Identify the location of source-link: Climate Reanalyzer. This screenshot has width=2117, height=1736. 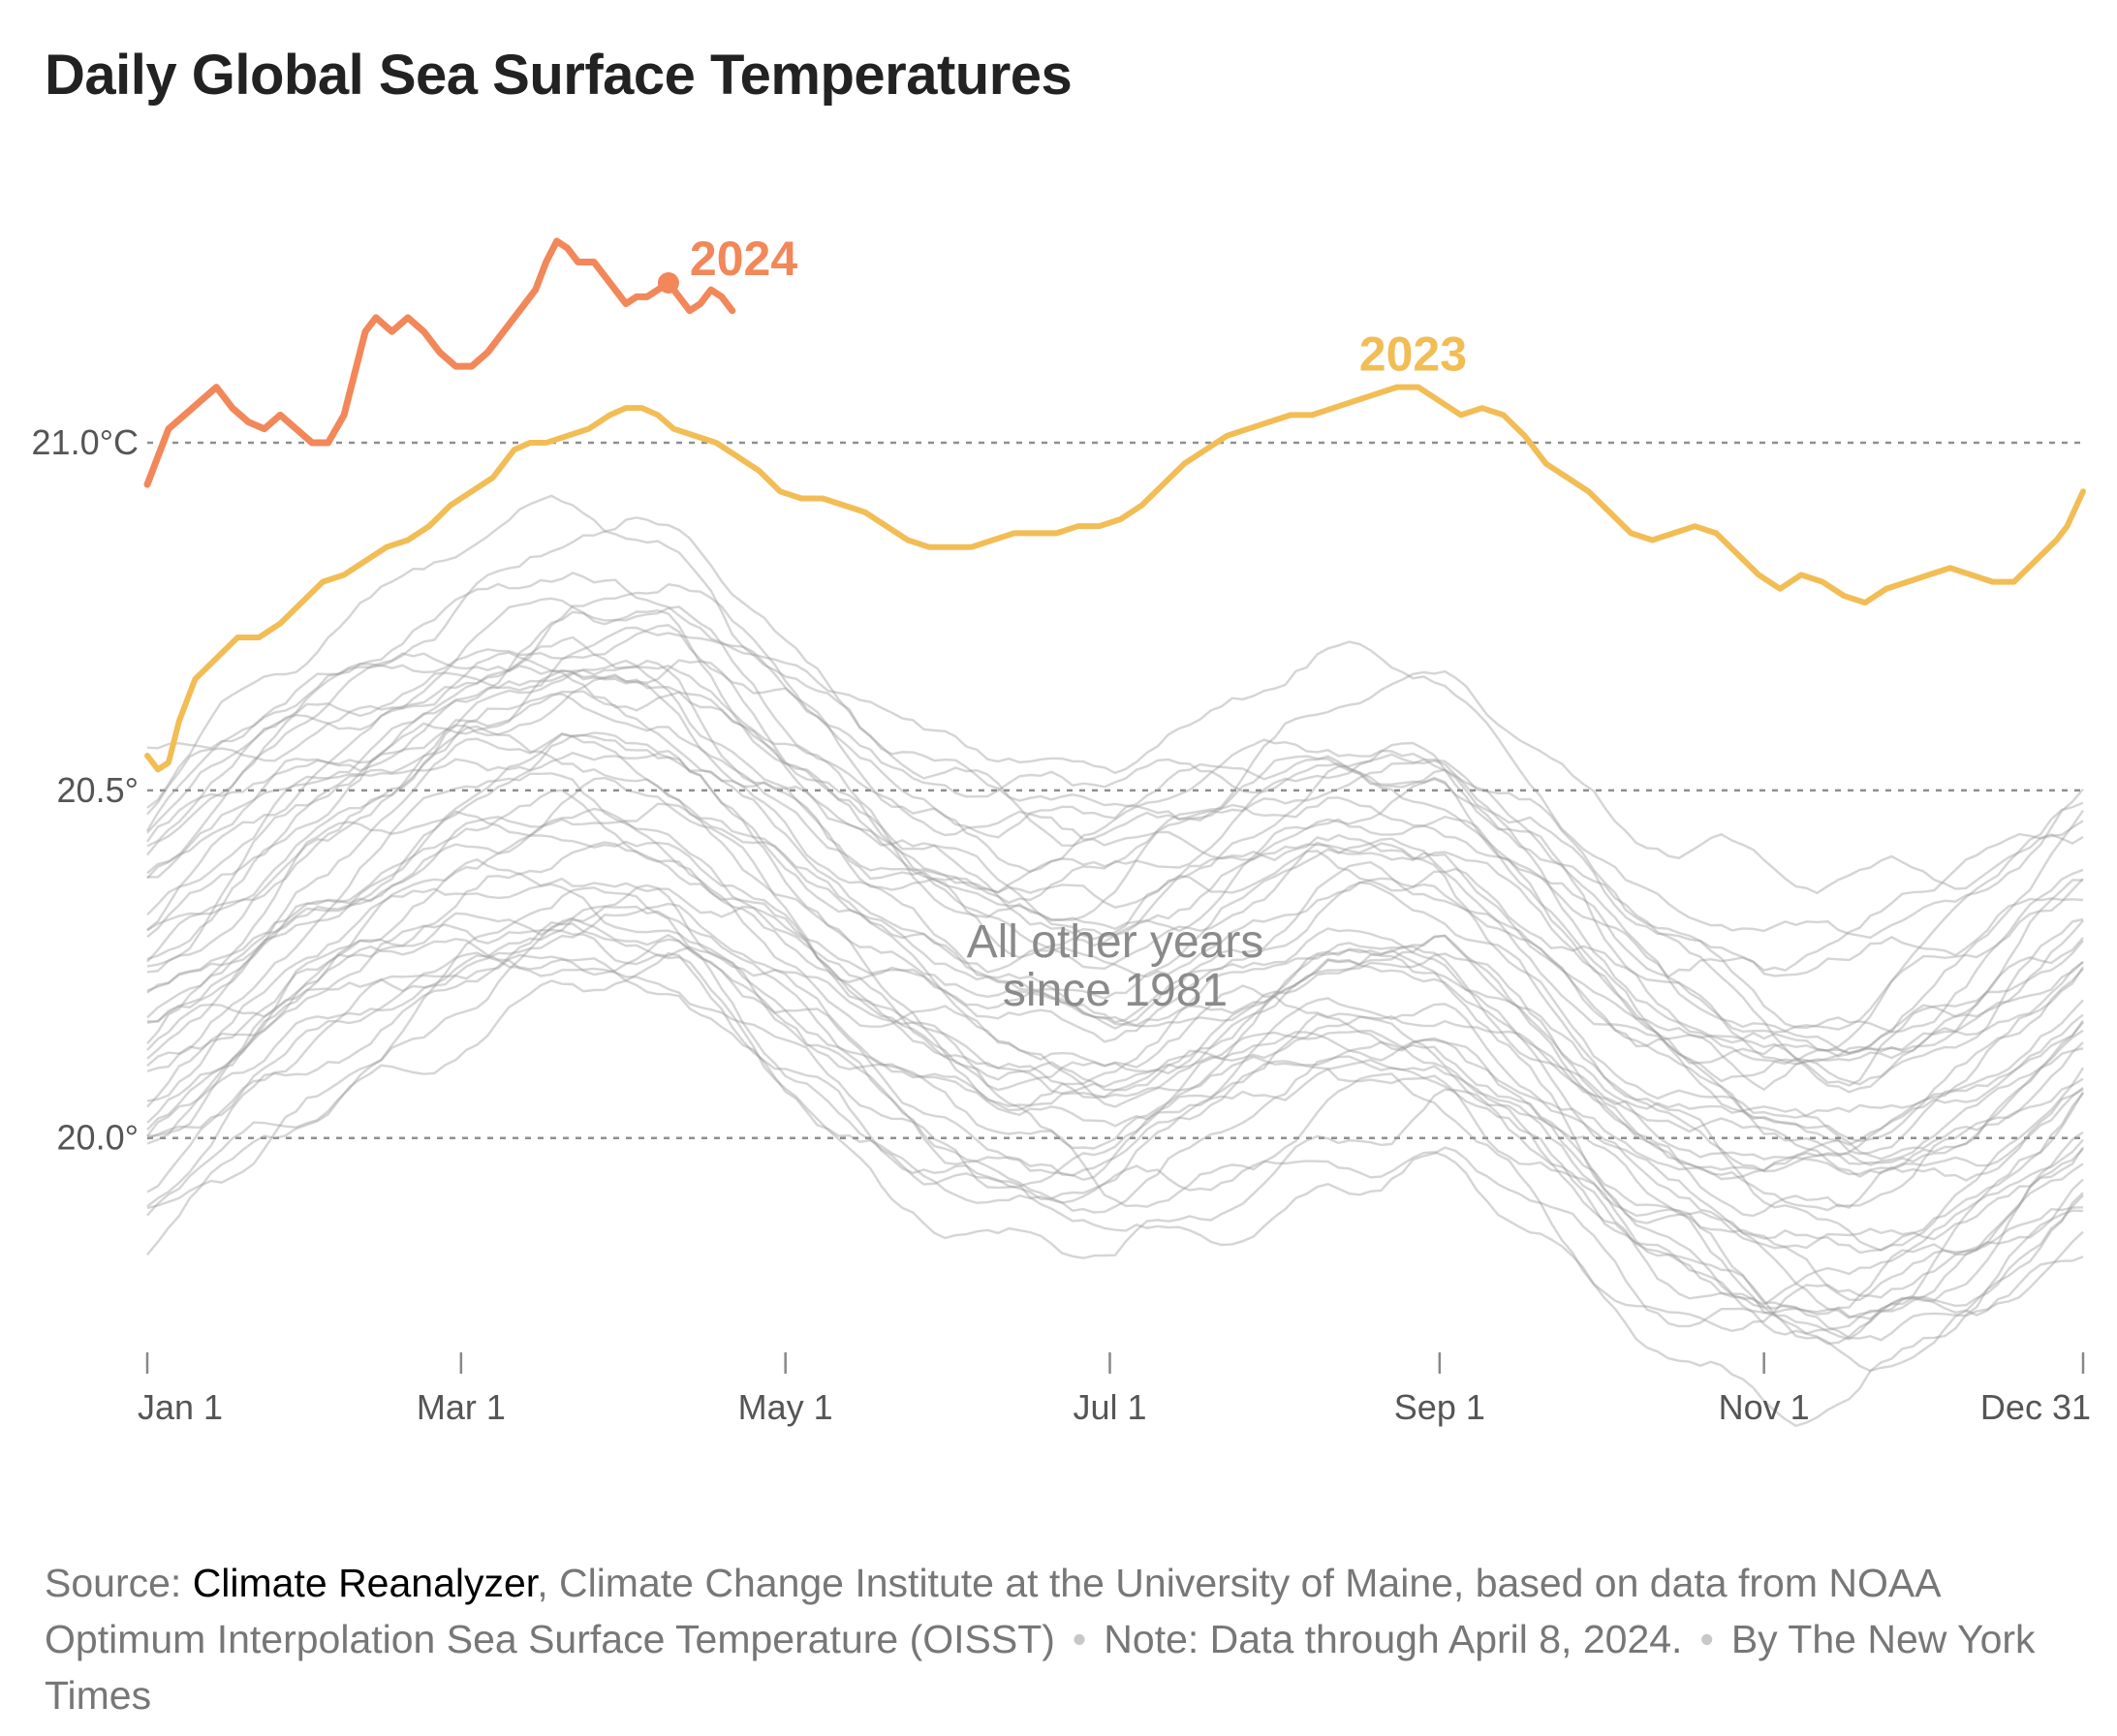
(365, 1583).